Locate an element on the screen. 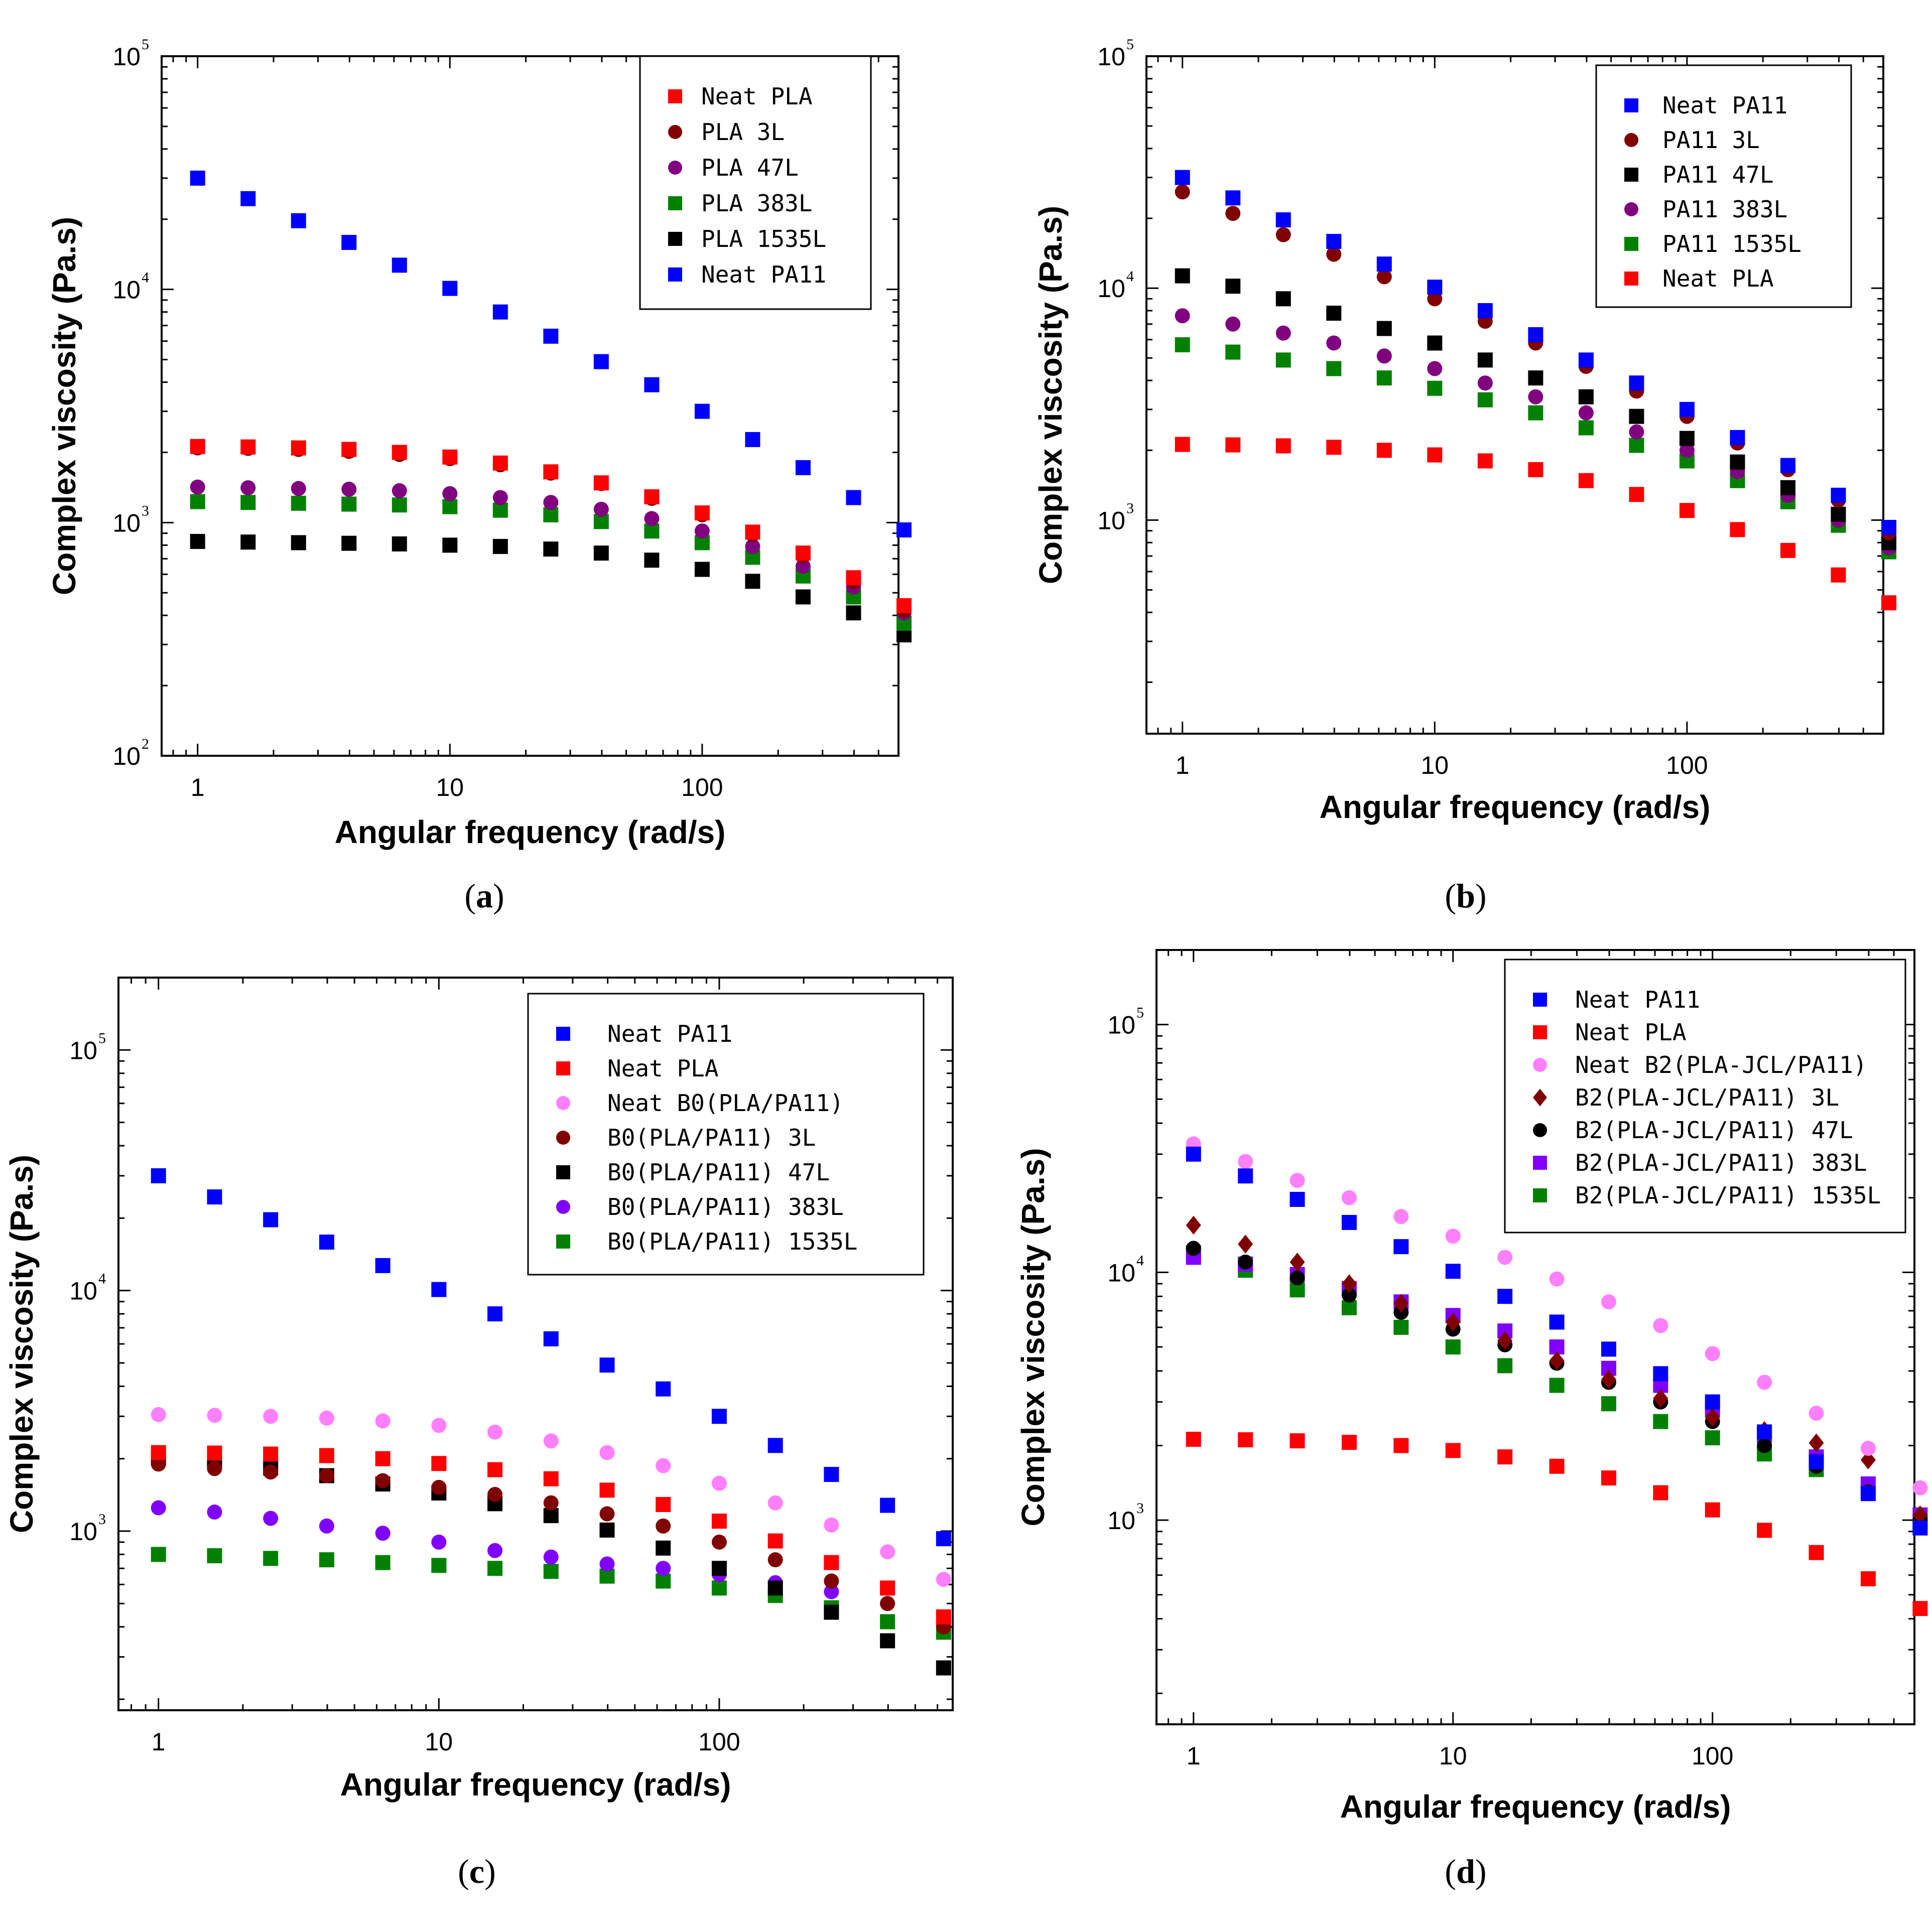 The width and height of the screenshot is (1932, 1914). legend-label: B0(PLA/PA11) 3L is located at coordinates (711, 1137).